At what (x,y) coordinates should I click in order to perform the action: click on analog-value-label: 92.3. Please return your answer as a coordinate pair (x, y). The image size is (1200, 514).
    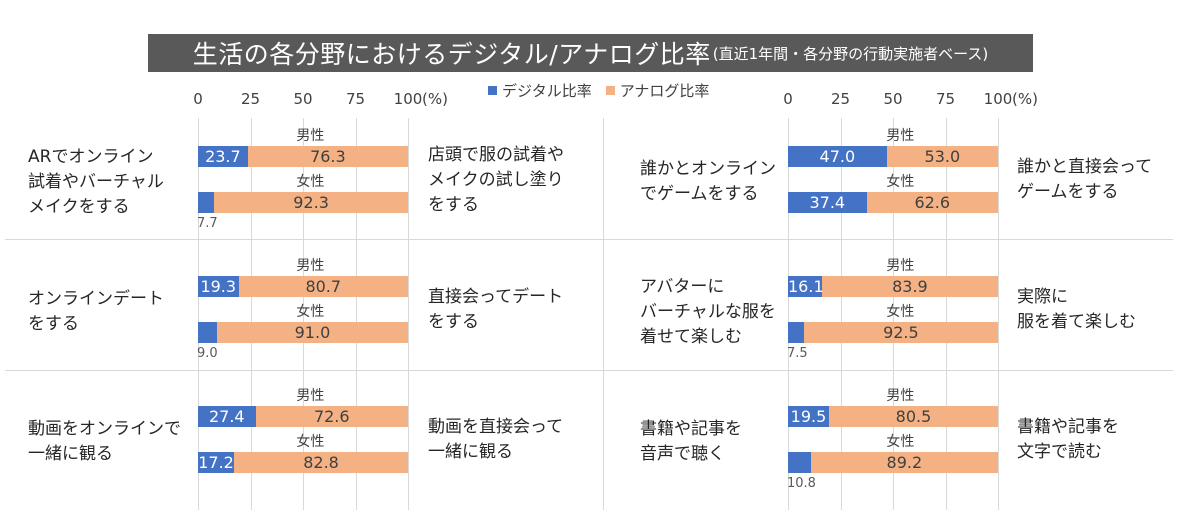
    Looking at the image, I should click on (311, 202).